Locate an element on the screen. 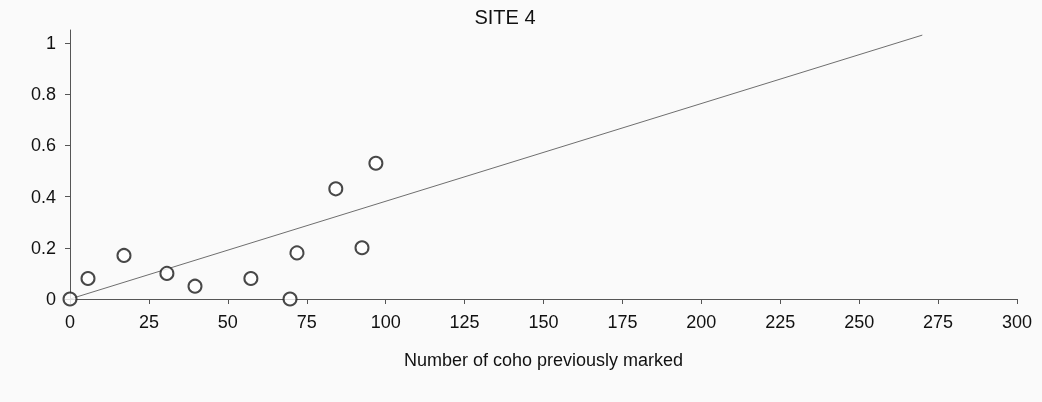 This screenshot has height=402, width=1042. x-tick-label: 200 is located at coordinates (701, 322).